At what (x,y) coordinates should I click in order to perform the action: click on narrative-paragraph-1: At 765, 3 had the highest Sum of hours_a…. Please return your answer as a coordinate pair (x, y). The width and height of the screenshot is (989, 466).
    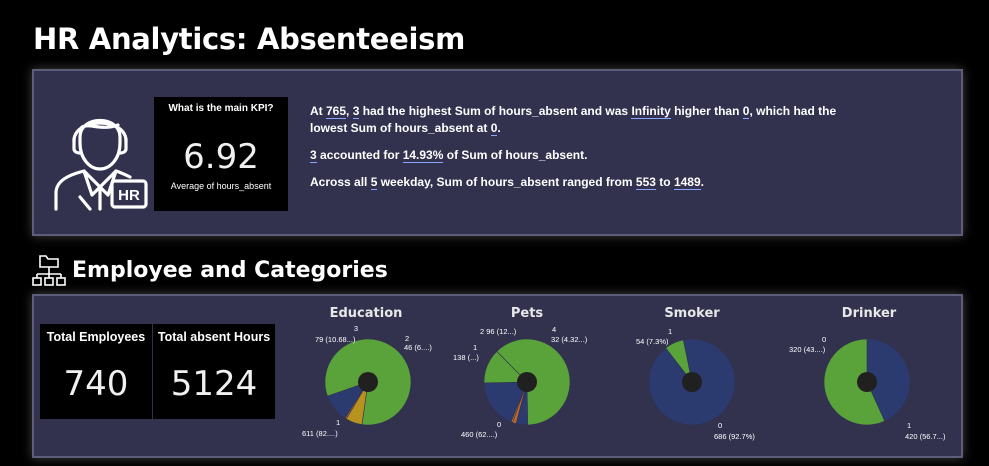
    Looking at the image, I should click on (590, 120).